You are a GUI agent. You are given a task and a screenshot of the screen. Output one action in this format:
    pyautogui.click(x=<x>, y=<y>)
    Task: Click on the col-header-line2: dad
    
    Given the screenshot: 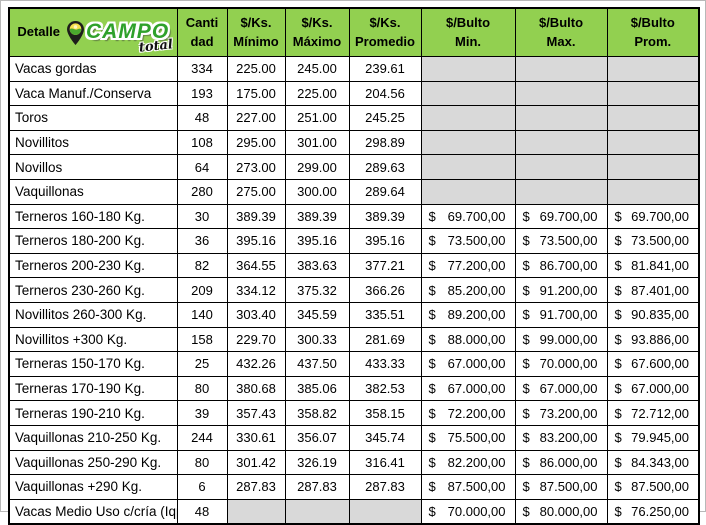 What is the action you would take?
    pyautogui.click(x=202, y=41)
    